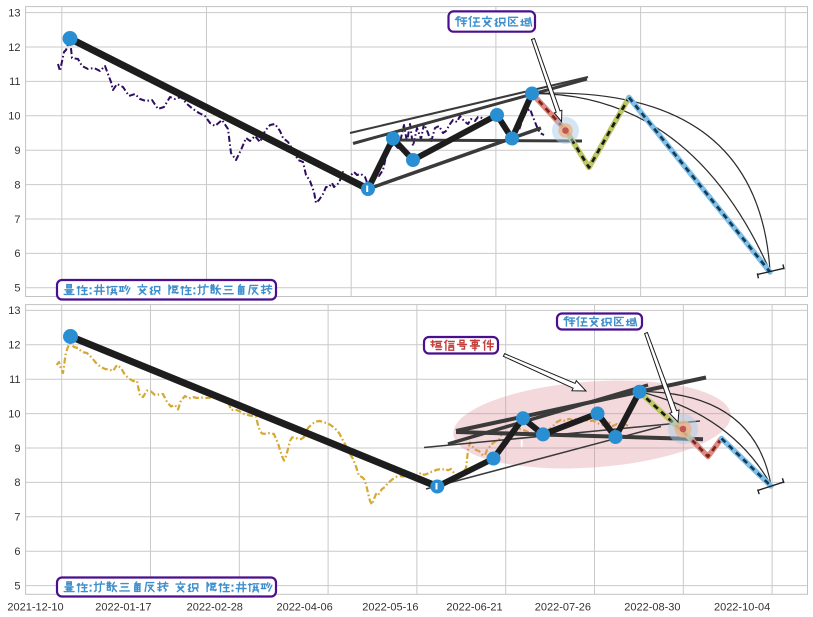 This screenshot has width=813, height=617. I want to click on svg-text: 2021-12-10, so click(35, 608).